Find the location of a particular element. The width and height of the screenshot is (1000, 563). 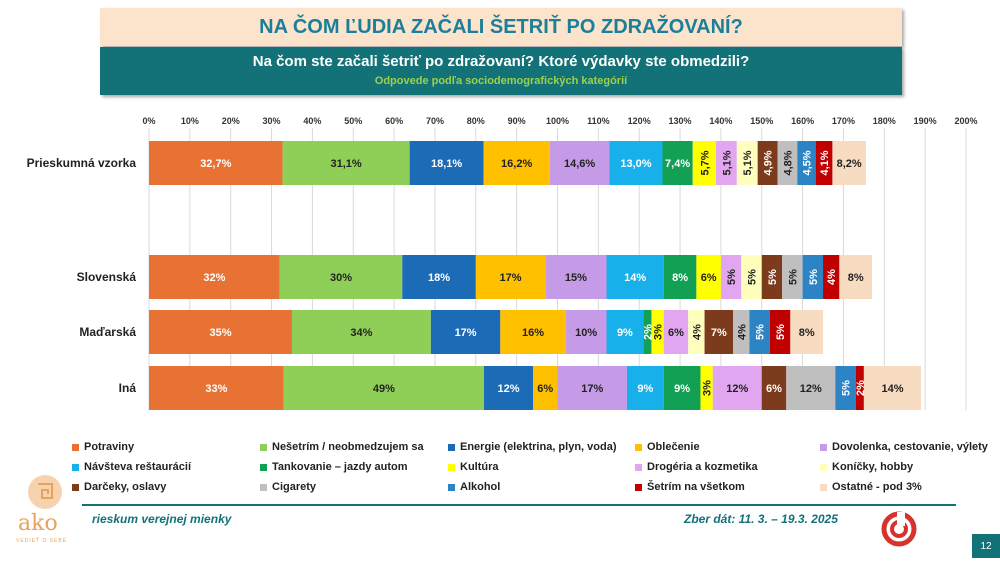

category-label: Slovenská is located at coordinates (107, 277).